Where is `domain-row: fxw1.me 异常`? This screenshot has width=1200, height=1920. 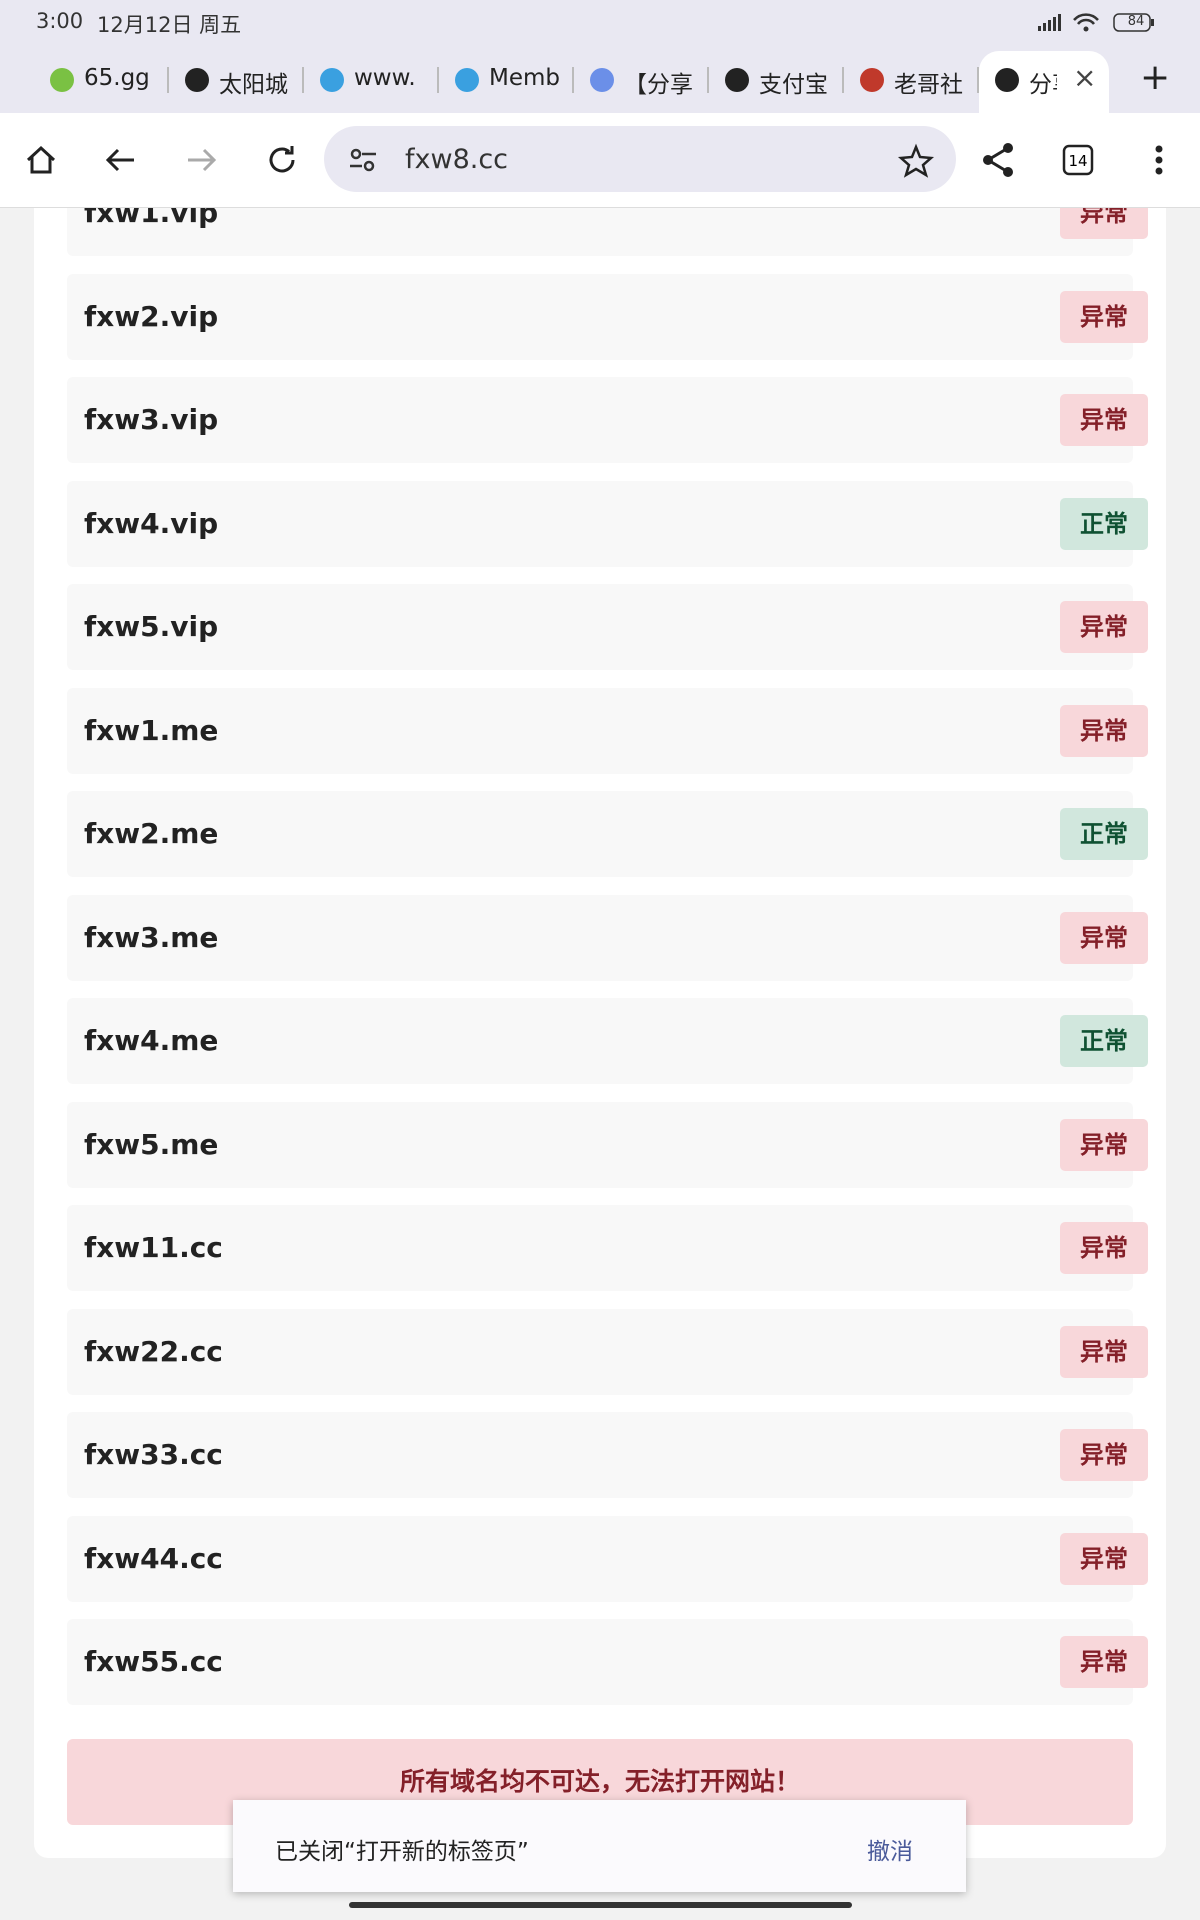
domain-row: fxw1.me 异常 is located at coordinates (607, 730).